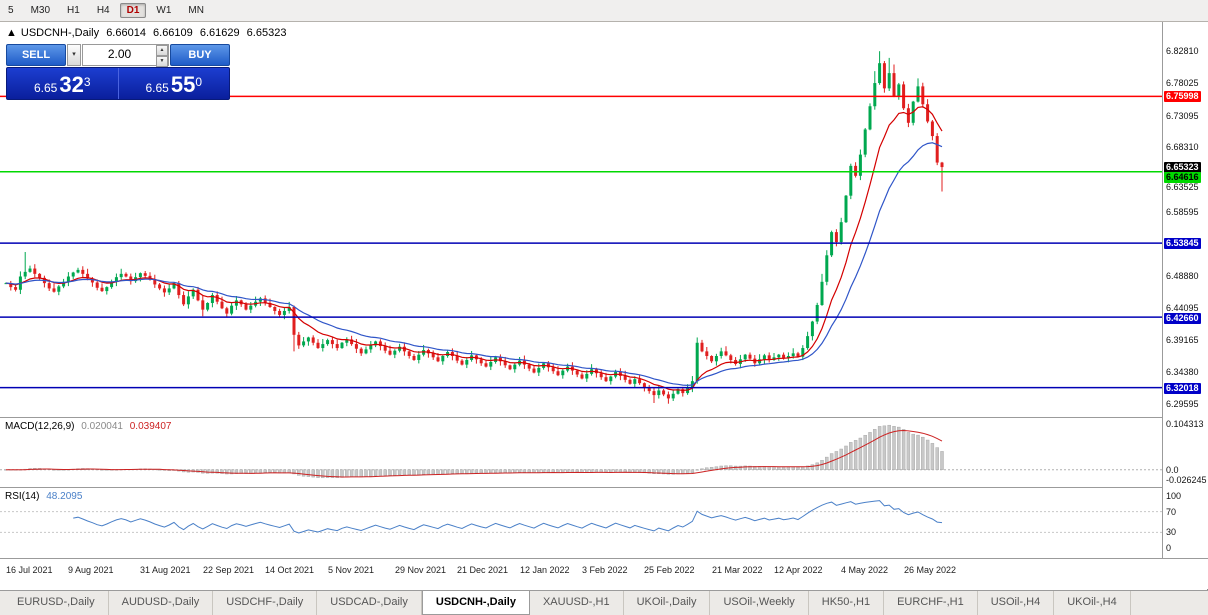  Describe the element at coordinates (183, 84) in the screenshot. I see `buy-price-pips: 55` at that location.